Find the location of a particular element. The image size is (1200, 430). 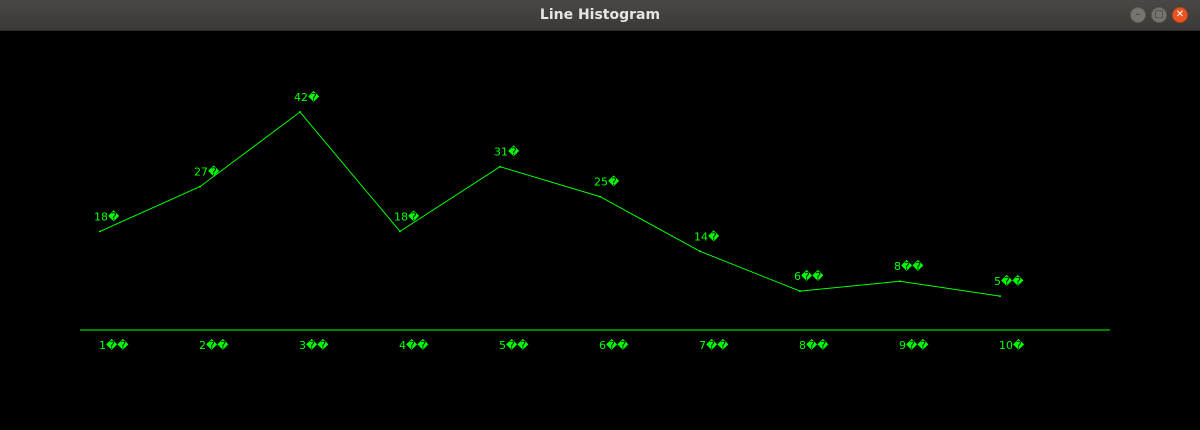

x-tick-label: 8�� is located at coordinates (814, 345).